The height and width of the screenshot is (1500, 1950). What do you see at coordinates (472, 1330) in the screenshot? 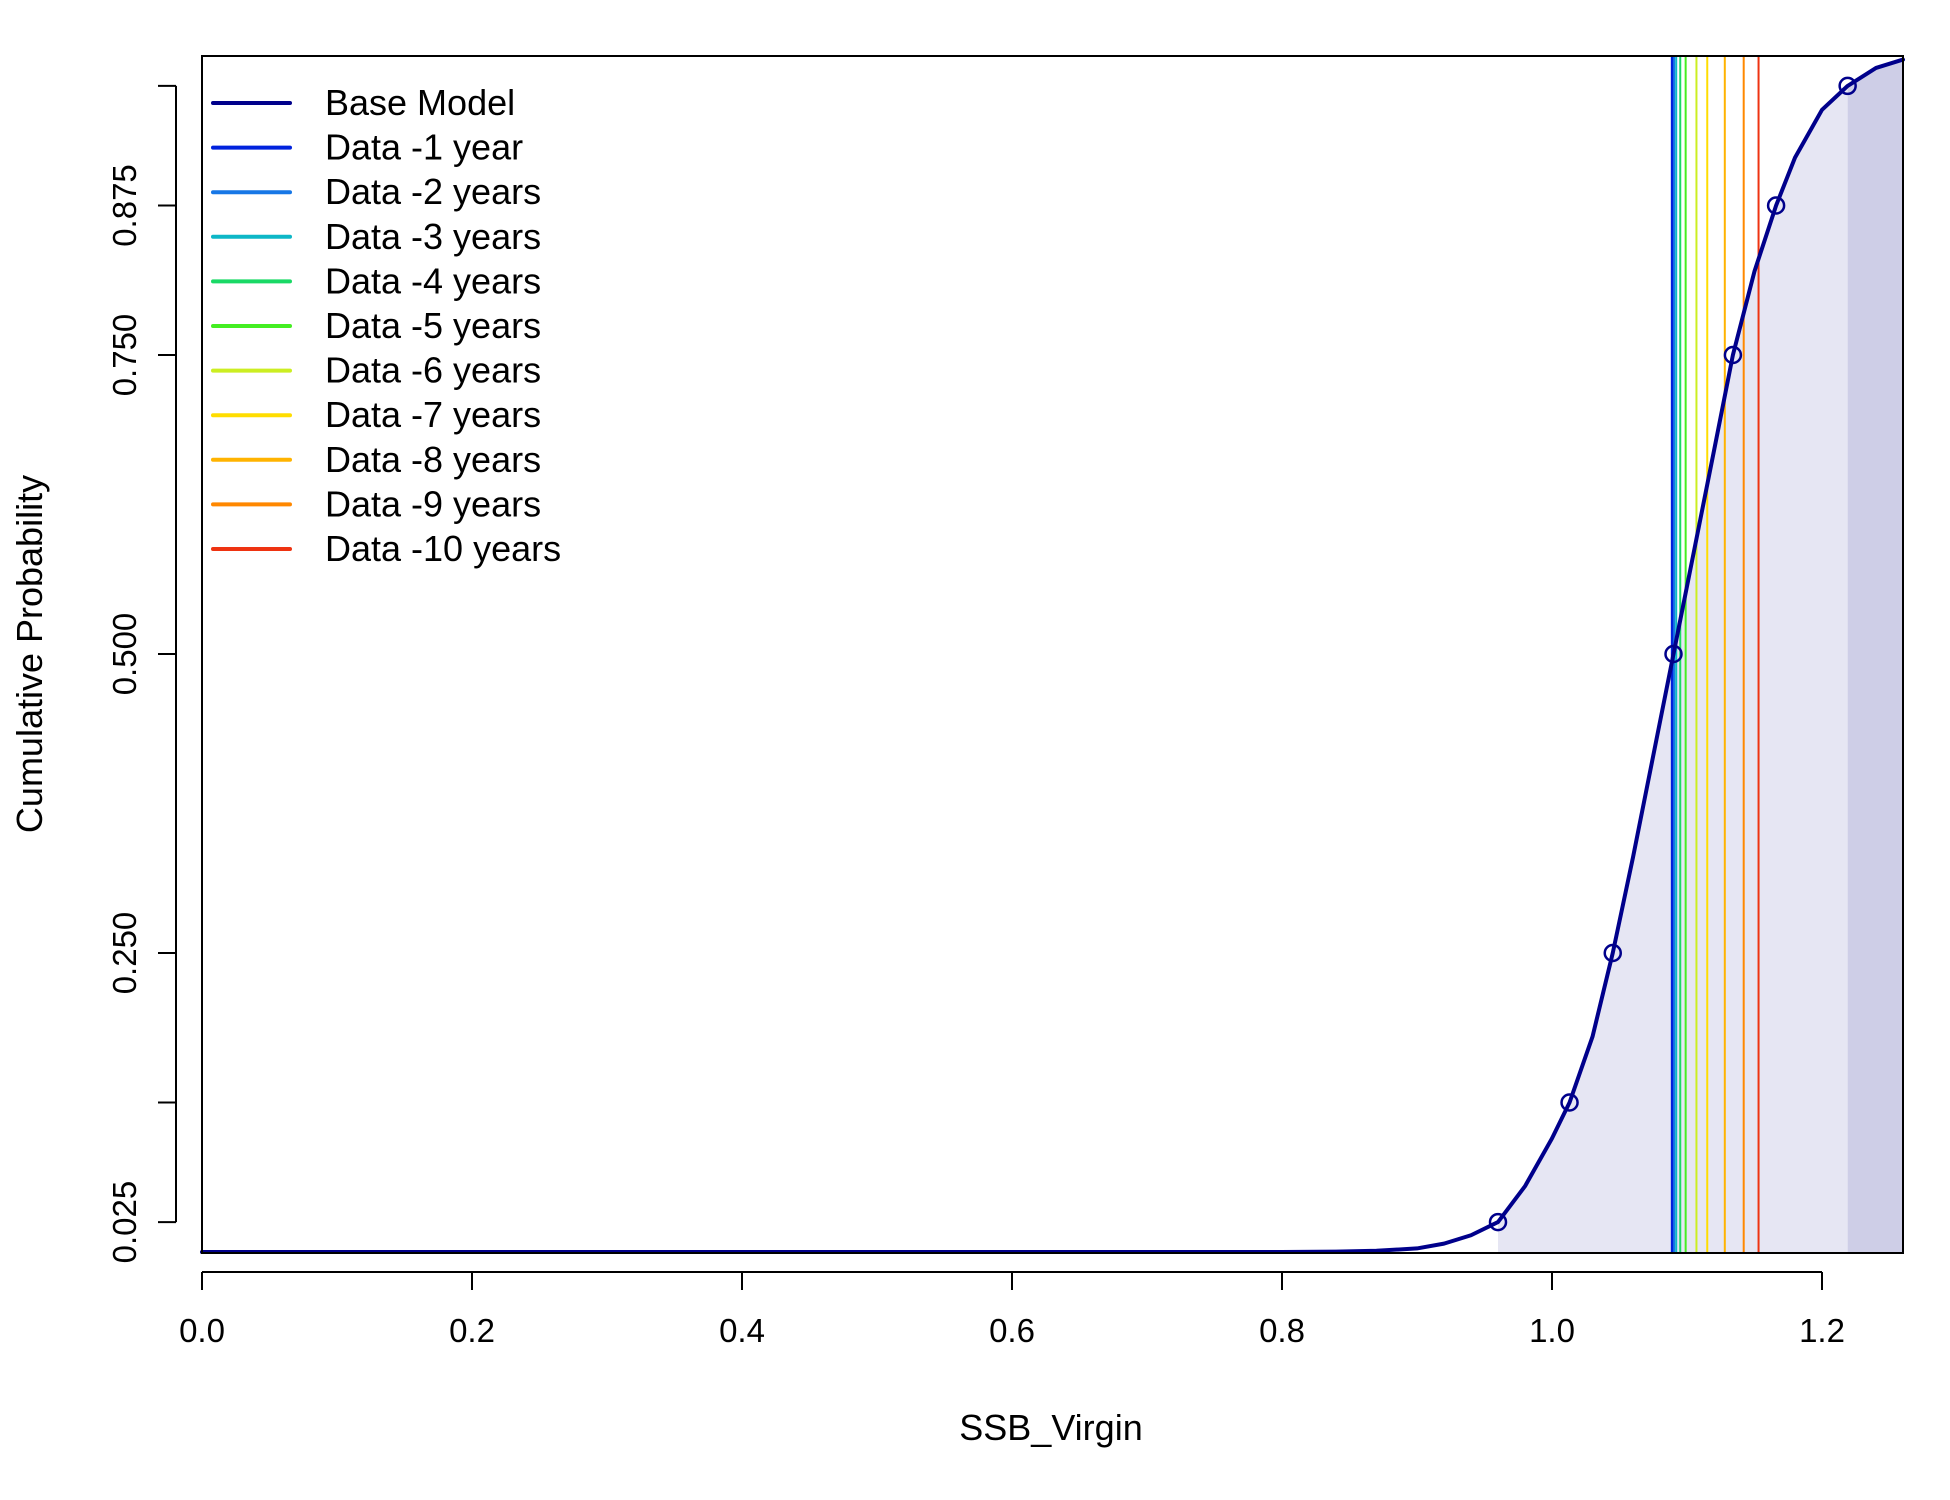
I see `x-tick-label-2: 0.2` at bounding box center [472, 1330].